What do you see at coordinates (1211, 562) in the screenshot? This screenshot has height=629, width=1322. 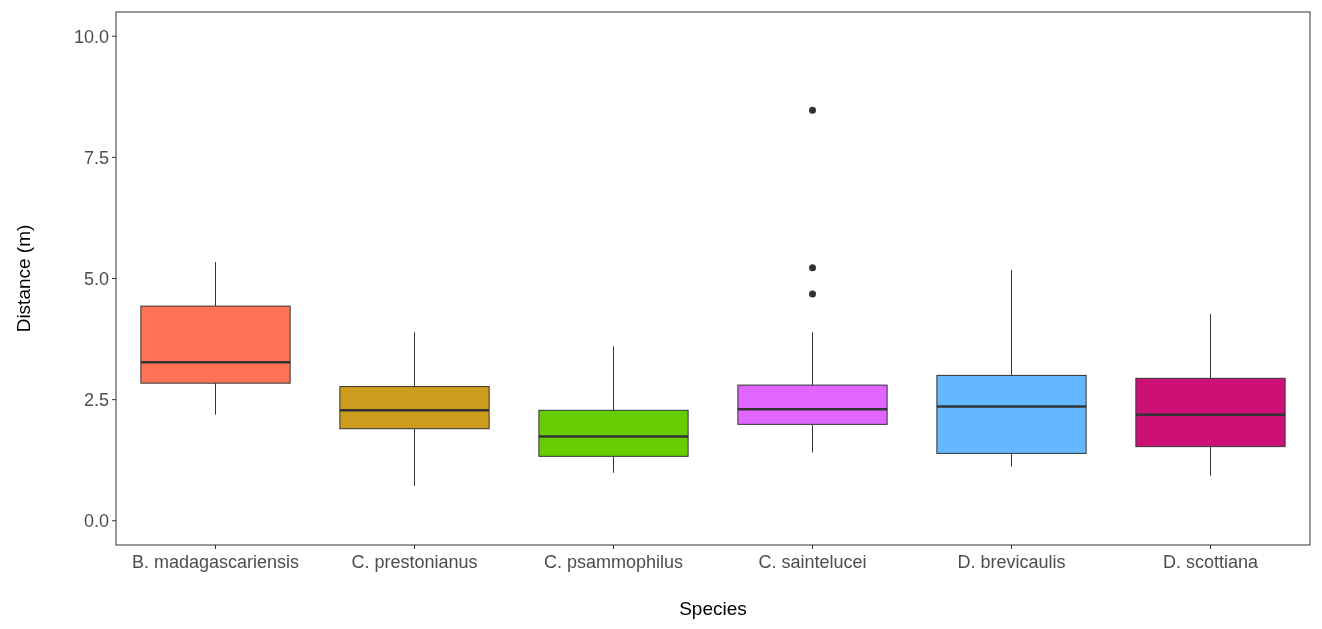 I see `x-tick-label: D. scottiana` at bounding box center [1211, 562].